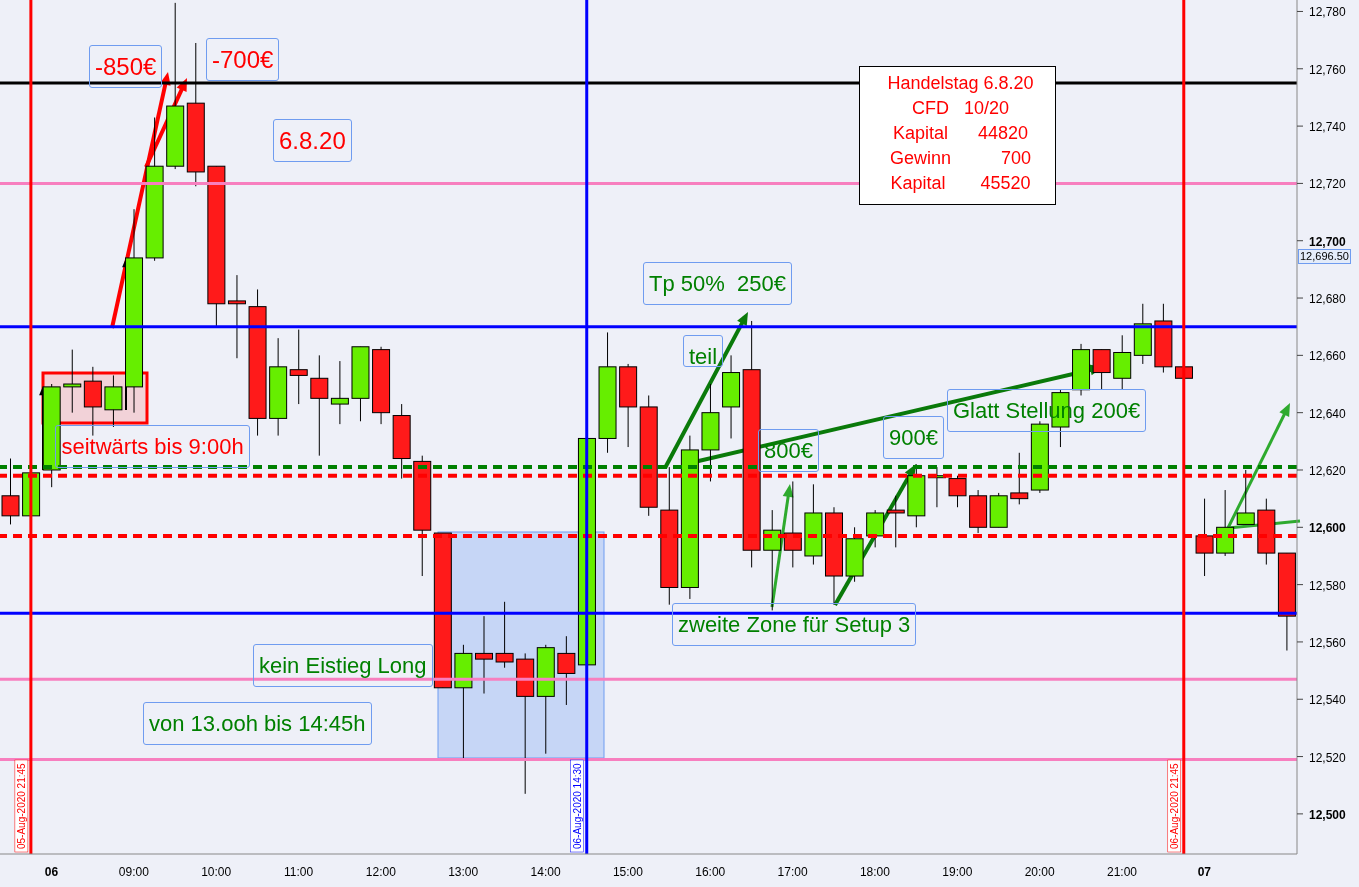 This screenshot has width=1359, height=887. Describe the element at coordinates (1328, 413) in the screenshot. I see `y-tick-label: 12,640` at that location.